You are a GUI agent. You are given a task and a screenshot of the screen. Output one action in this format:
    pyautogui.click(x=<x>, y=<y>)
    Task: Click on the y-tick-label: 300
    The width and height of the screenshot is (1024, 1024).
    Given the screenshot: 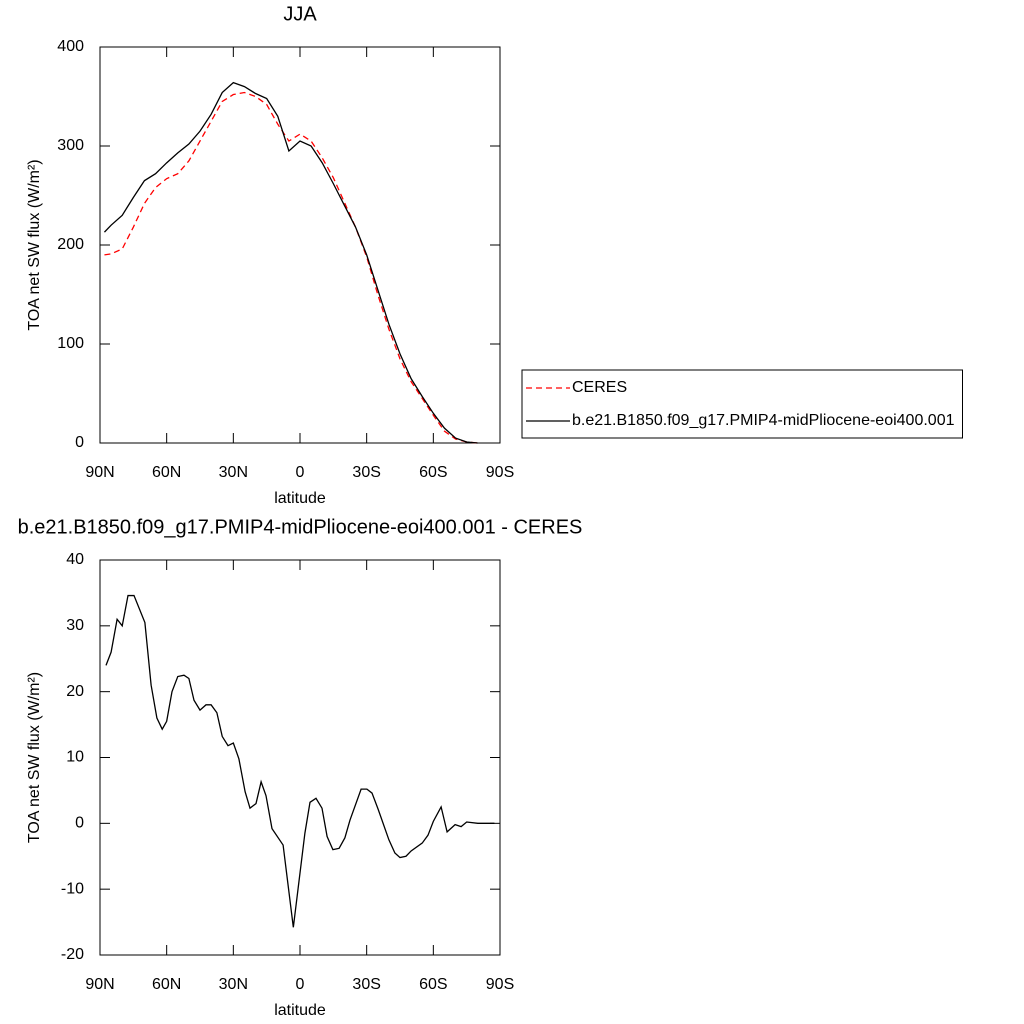 What is the action you would take?
    pyautogui.click(x=70, y=145)
    